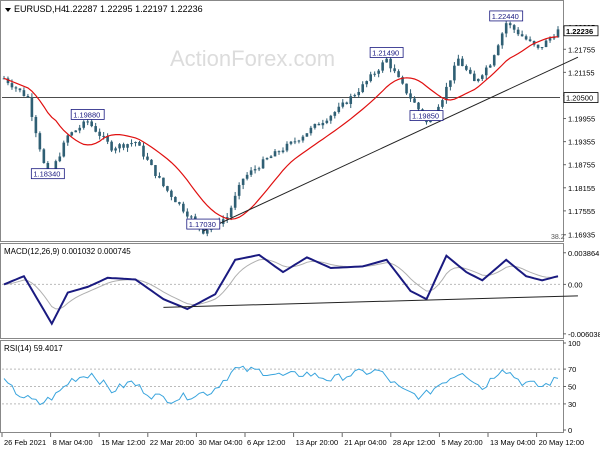 The image size is (600, 450). I want to click on macd-axis: 0.003864 0.00 -0.006038, so click(581, 294).